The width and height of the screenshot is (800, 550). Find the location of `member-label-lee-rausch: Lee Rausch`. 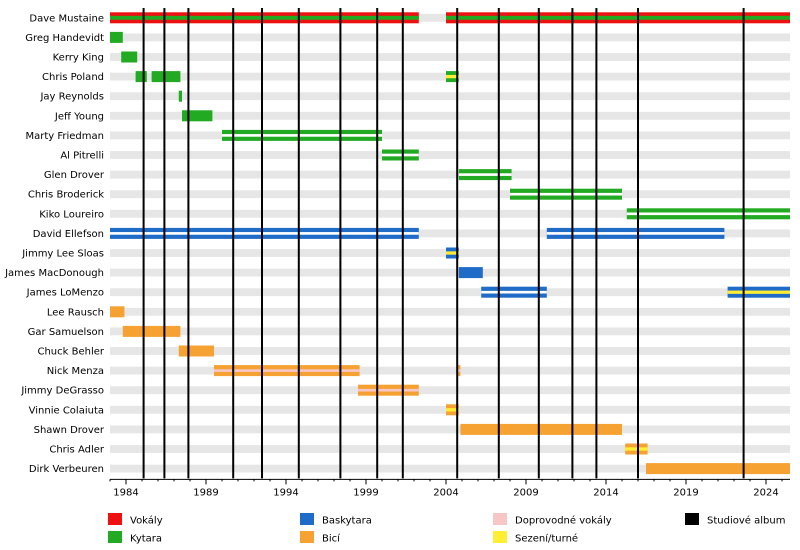

member-label-lee-rausch: Lee Rausch is located at coordinates (75, 312).